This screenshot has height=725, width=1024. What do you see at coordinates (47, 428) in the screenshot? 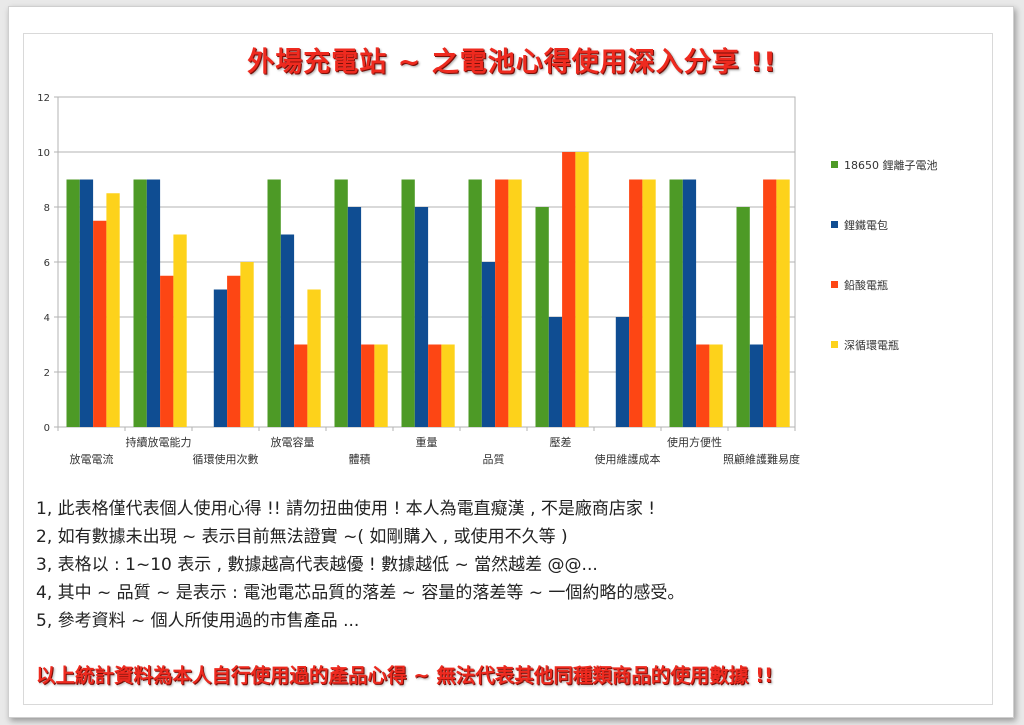
I see `y-tick-label: 0` at bounding box center [47, 428].